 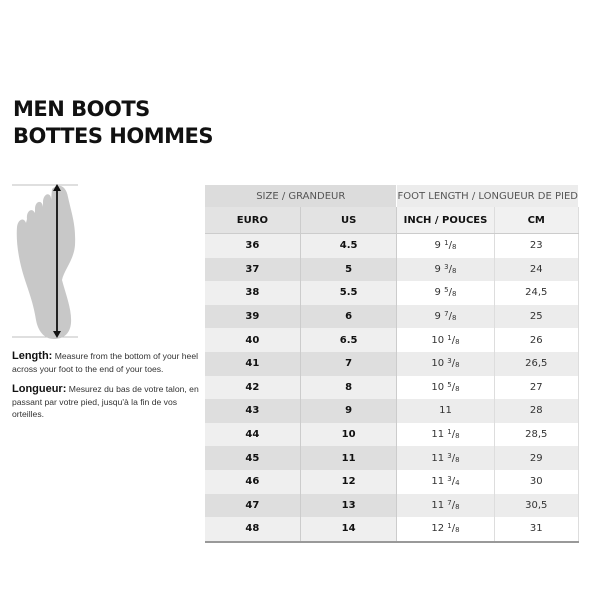 I want to click on cell-inch: 11 7/8, so click(x=445, y=505).